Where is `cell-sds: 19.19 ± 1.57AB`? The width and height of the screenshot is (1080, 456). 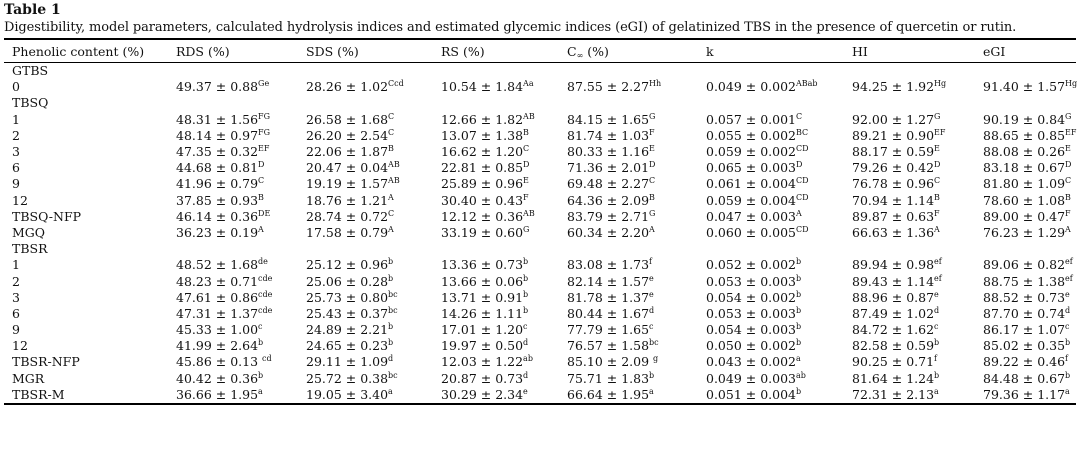
cell-sds: 19.19 ± 1.57AB is located at coordinates (365, 184).